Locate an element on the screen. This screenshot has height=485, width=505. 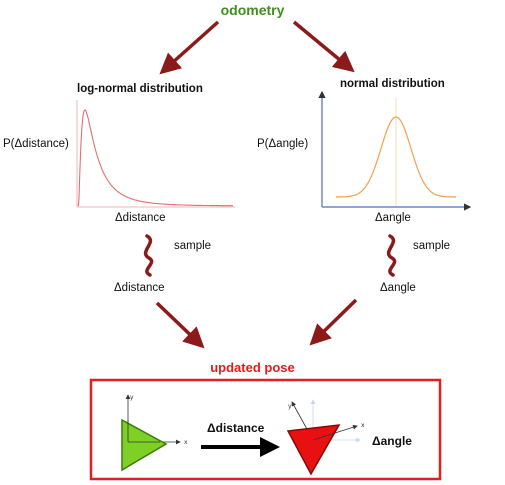
lognormal-plot is located at coordinates (155, 154).